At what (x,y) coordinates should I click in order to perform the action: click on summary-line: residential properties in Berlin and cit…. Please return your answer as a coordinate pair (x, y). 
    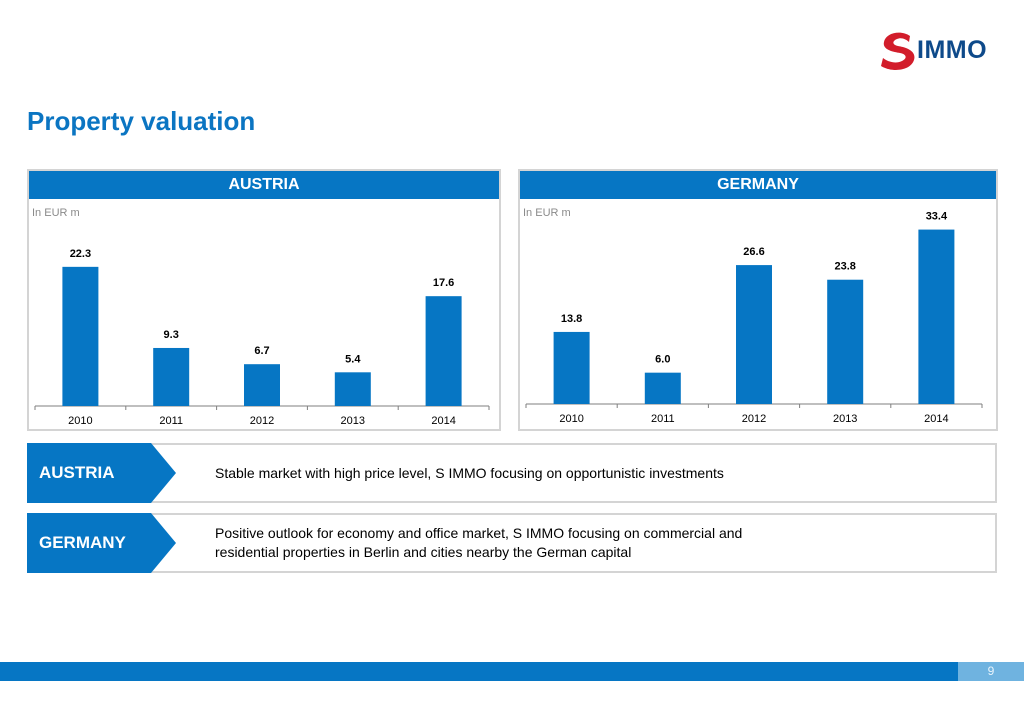
    Looking at the image, I should click on (423, 552).